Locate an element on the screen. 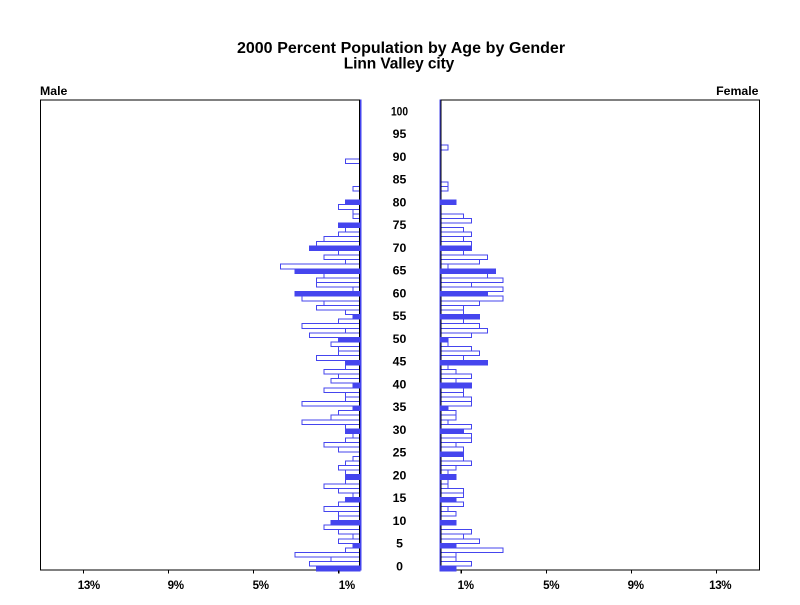  svg-text: 55 is located at coordinates (400, 316).